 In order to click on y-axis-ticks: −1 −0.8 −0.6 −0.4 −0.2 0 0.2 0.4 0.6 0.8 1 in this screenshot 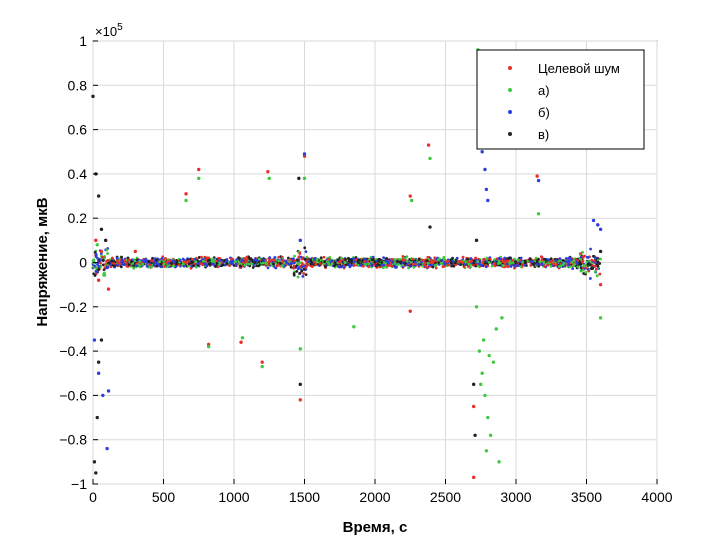, I will do `click(78, 262)`.